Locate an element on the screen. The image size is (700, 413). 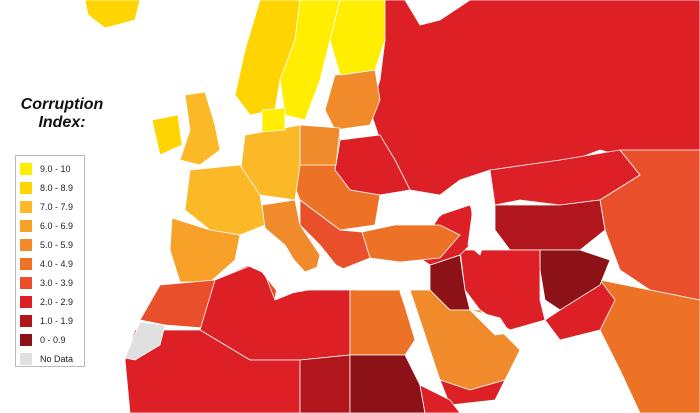
legend-item: 4.0 - 4.9 is located at coordinates (50, 263).